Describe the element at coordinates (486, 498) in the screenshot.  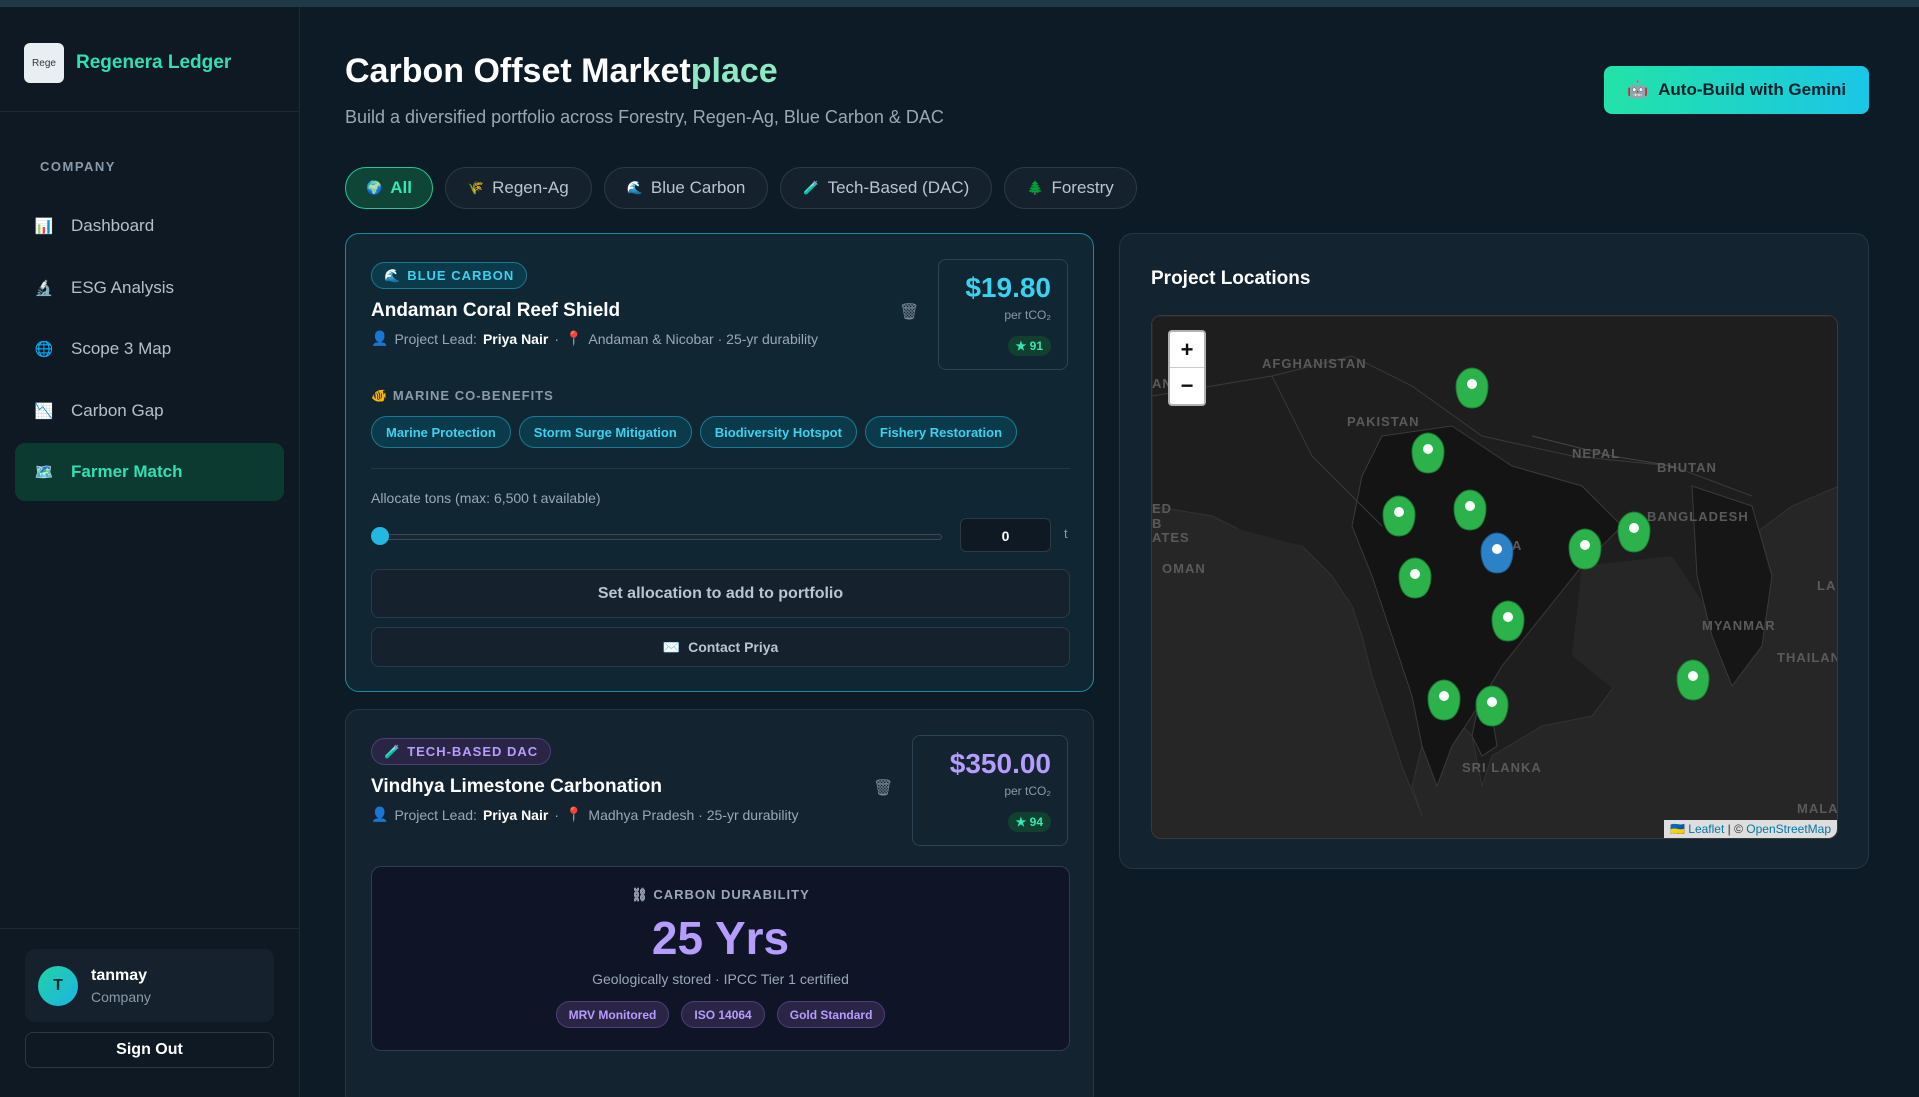
I see `allocation-label: Allocate tons (max: 6,500 t available)` at that location.